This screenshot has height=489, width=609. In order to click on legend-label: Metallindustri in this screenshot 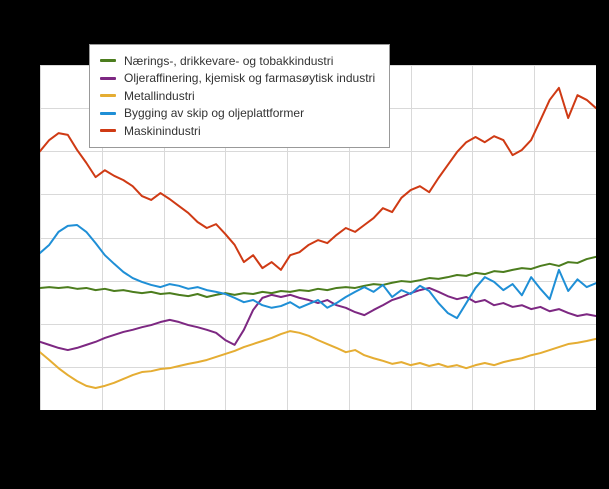, I will do `click(159, 95)`.